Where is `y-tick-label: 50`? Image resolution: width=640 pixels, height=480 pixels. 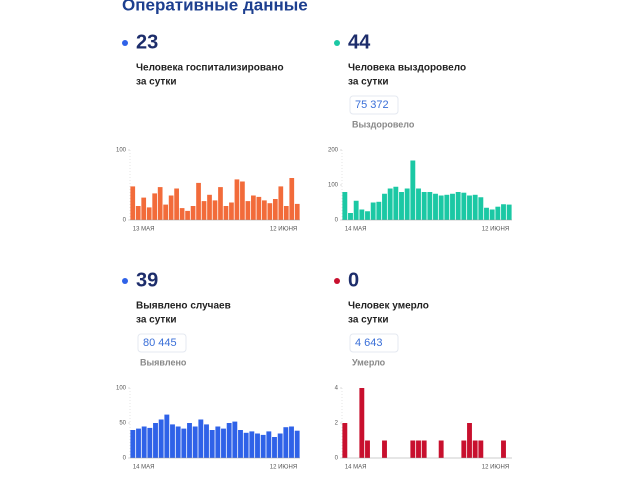 y-tick-label: 50 is located at coordinates (122, 424).